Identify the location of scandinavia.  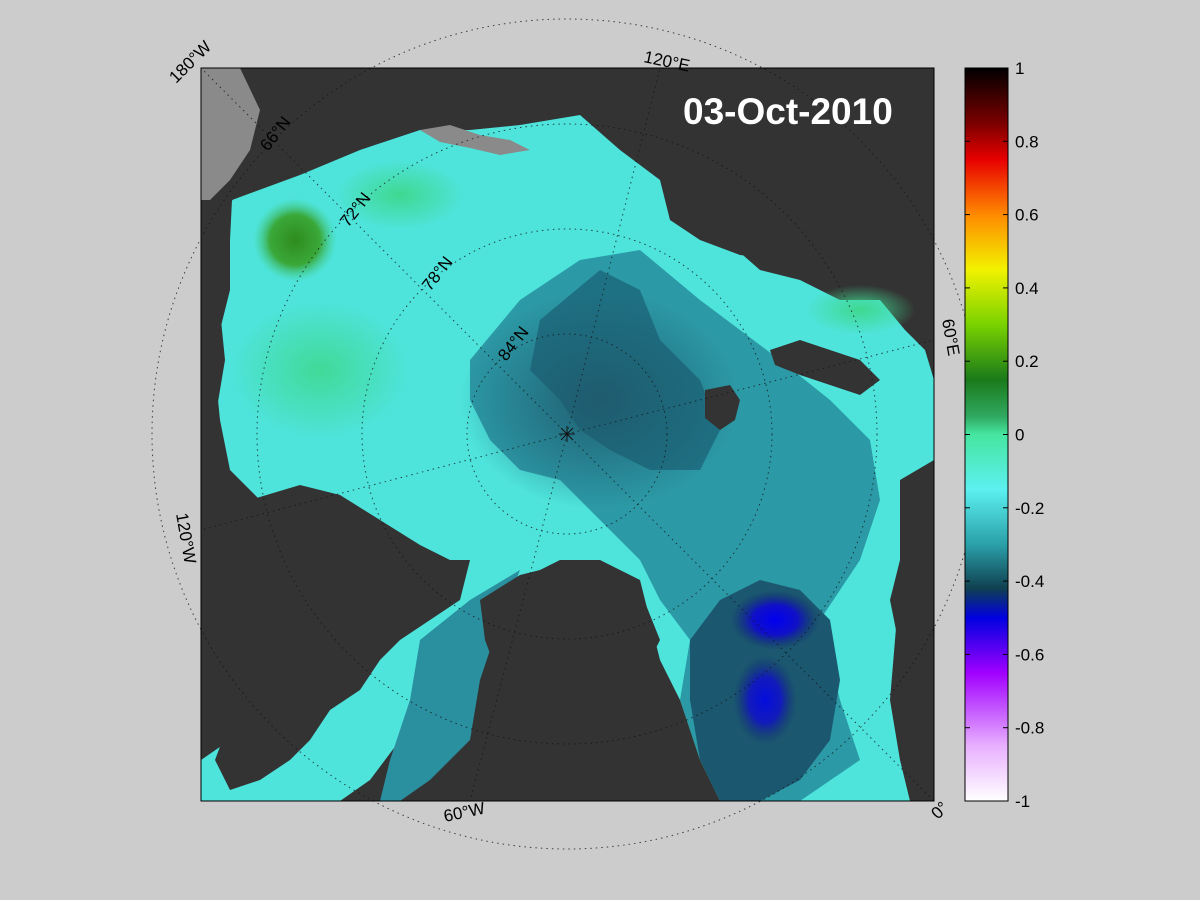
(912, 630).